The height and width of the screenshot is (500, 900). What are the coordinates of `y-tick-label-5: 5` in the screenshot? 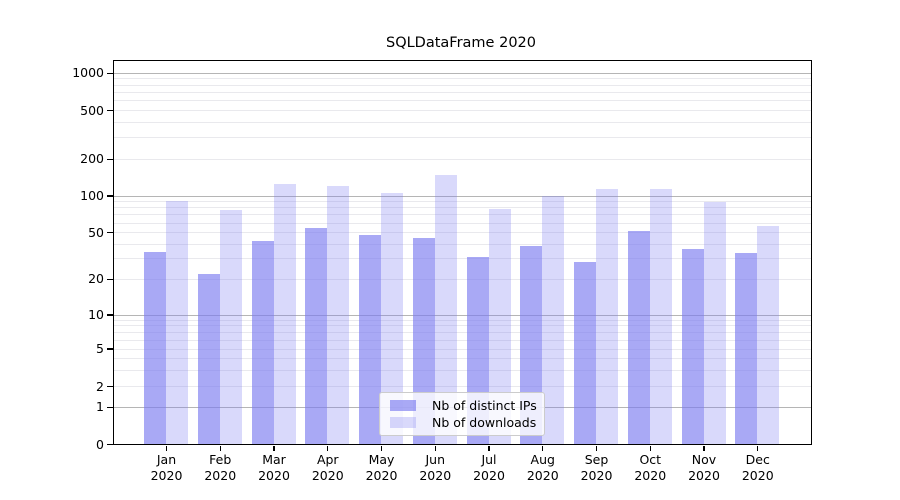 It's located at (100, 348).